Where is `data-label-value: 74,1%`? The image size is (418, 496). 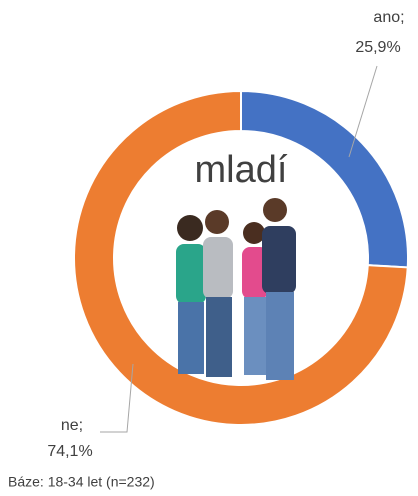
data-label-value: 74,1% is located at coordinates (69, 451).